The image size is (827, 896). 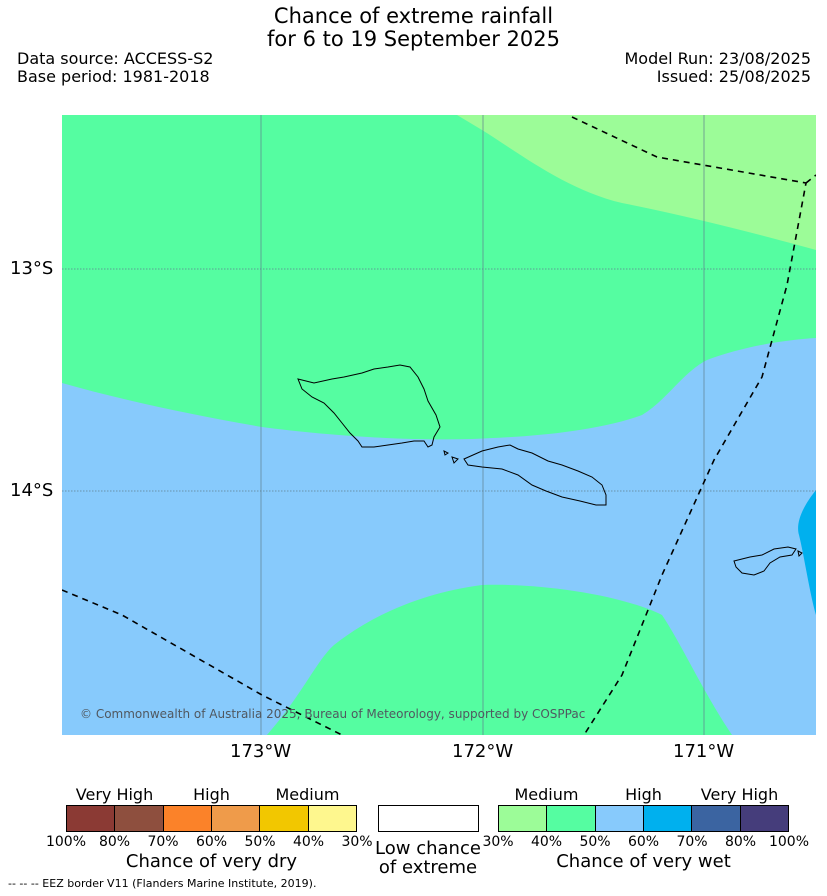 What do you see at coordinates (636, 182) in the screenshot?
I see `zone-30-40-north` at bounding box center [636, 182].